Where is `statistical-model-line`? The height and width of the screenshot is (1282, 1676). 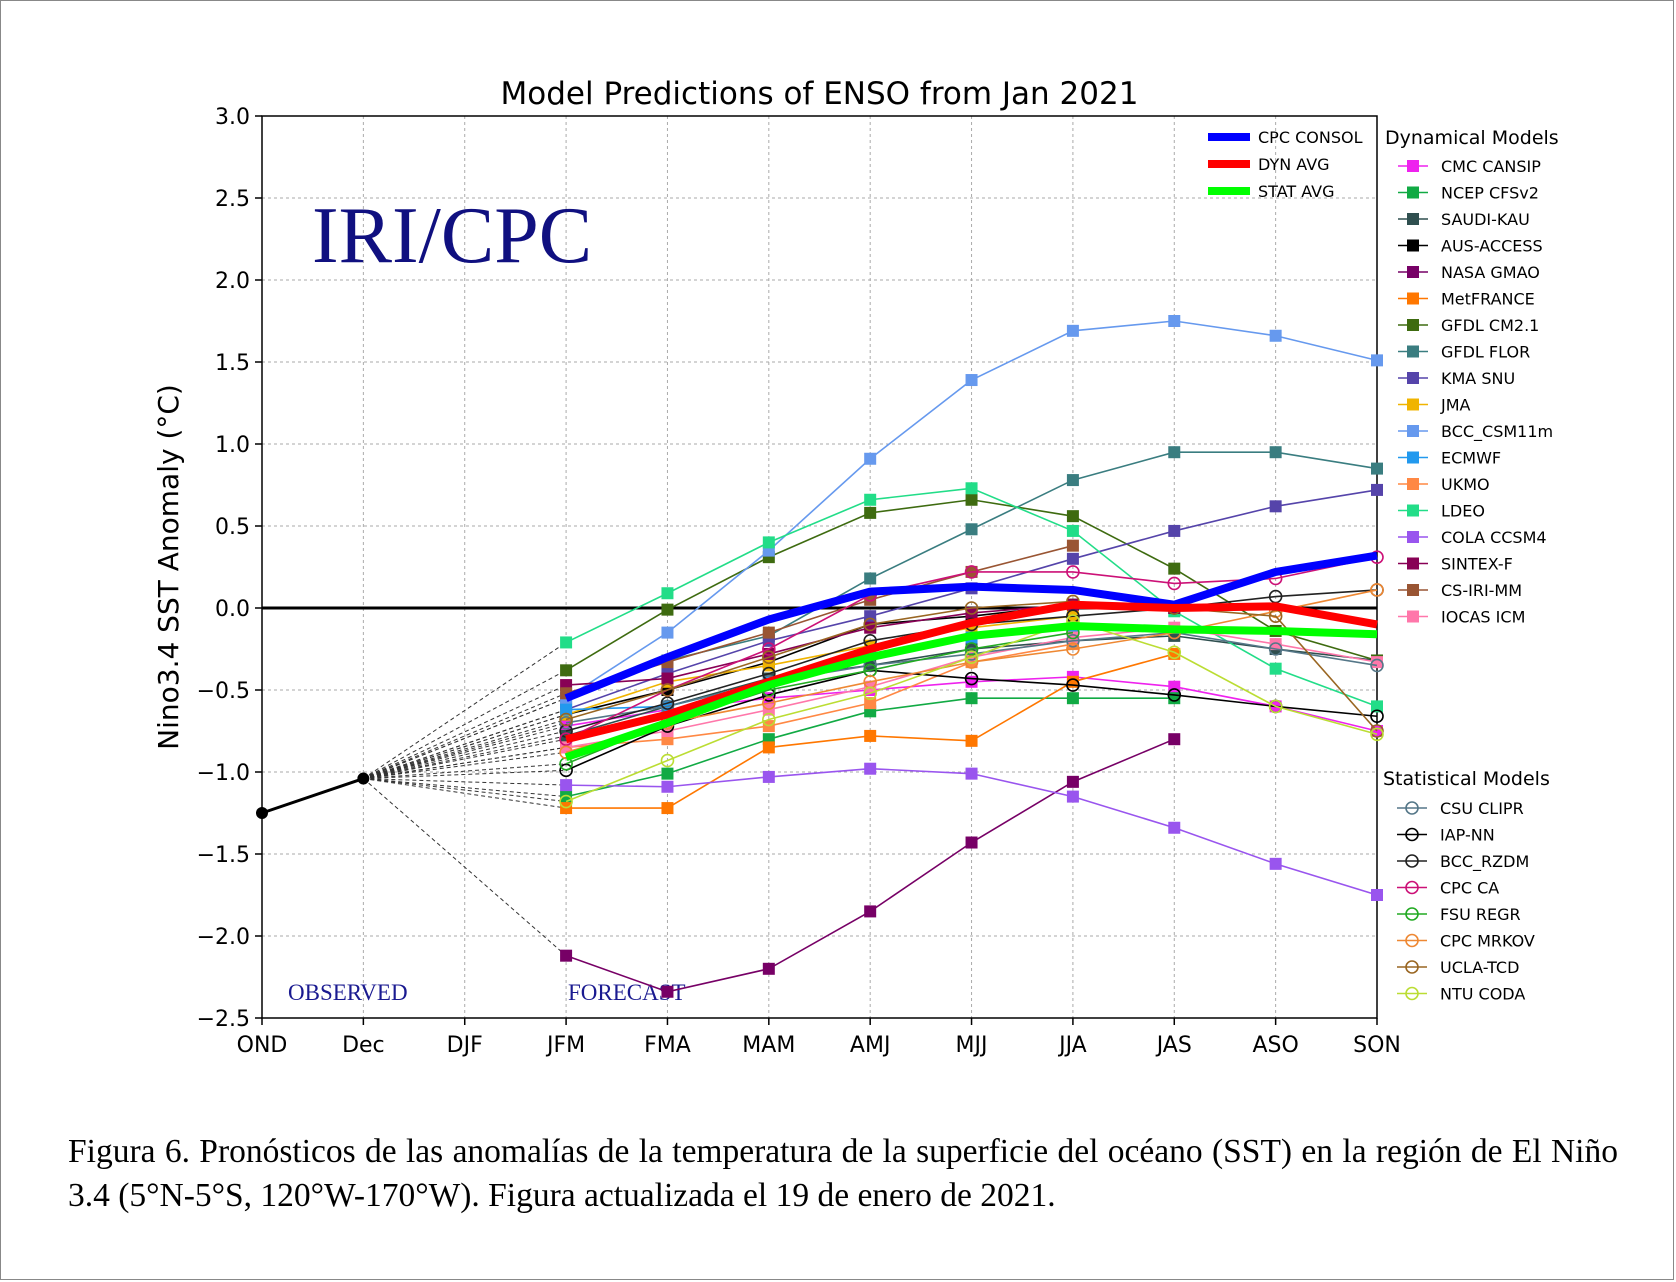
statistical-model-line is located at coordinates (971, 666).